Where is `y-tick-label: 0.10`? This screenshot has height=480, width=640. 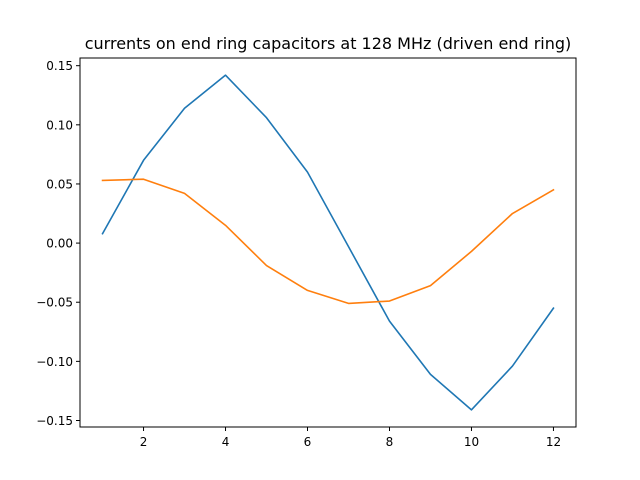
y-tick-label: 0.10 is located at coordinates (59, 125).